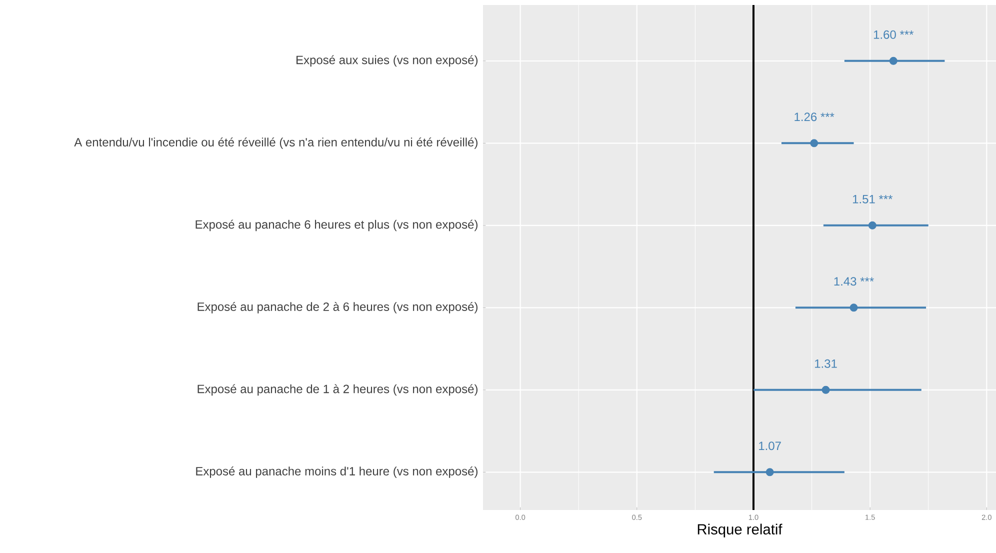  What do you see at coordinates (276, 143) in the screenshot?
I see `y-tick-label: A entendu/vu l'incendie ou été réveillé (vs n'a rien entendu/vu ni été réveillé)` at bounding box center [276, 143].